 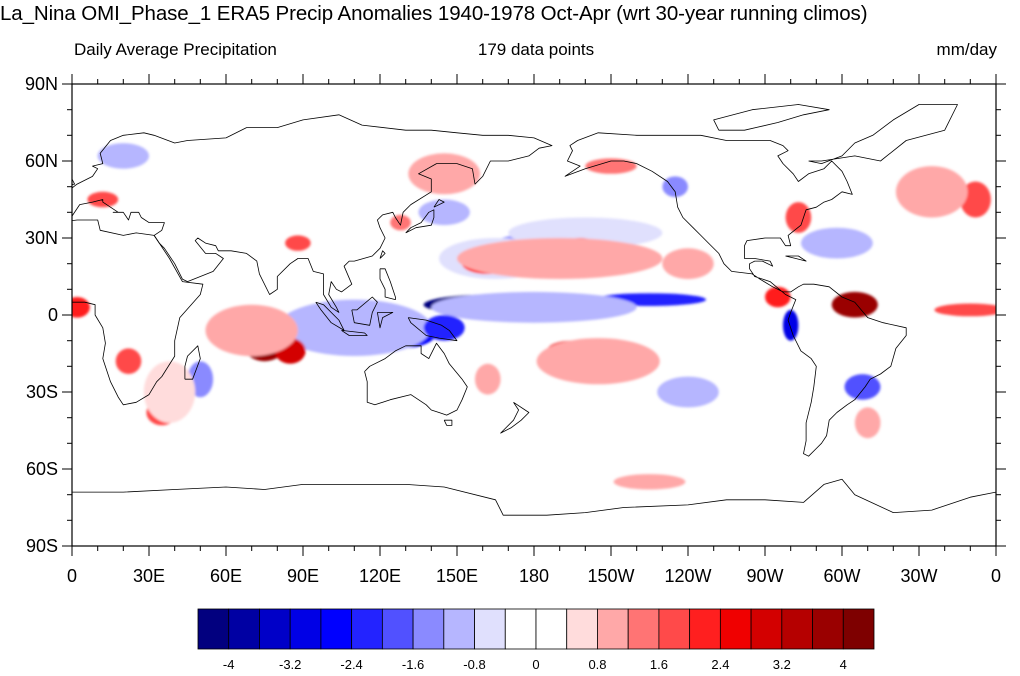 I want to click on lon-tick-label: 120W, so click(x=687, y=576).